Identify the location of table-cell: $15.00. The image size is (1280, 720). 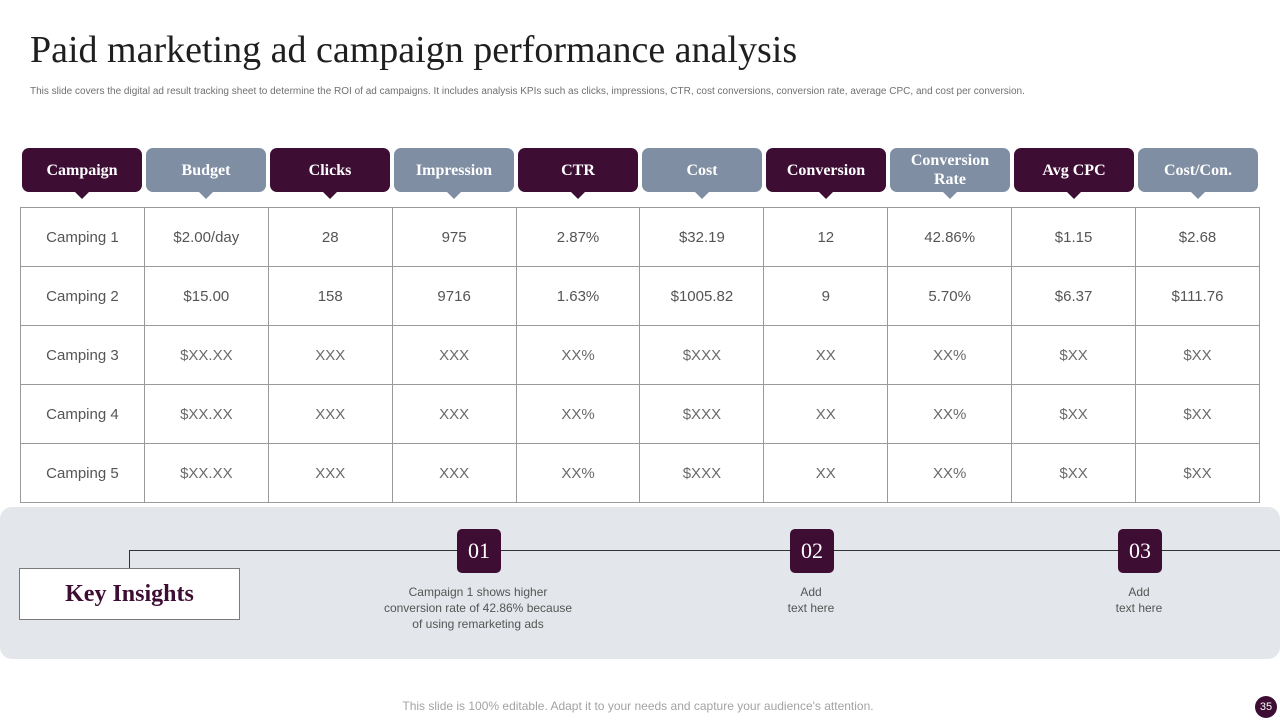
(206, 296).